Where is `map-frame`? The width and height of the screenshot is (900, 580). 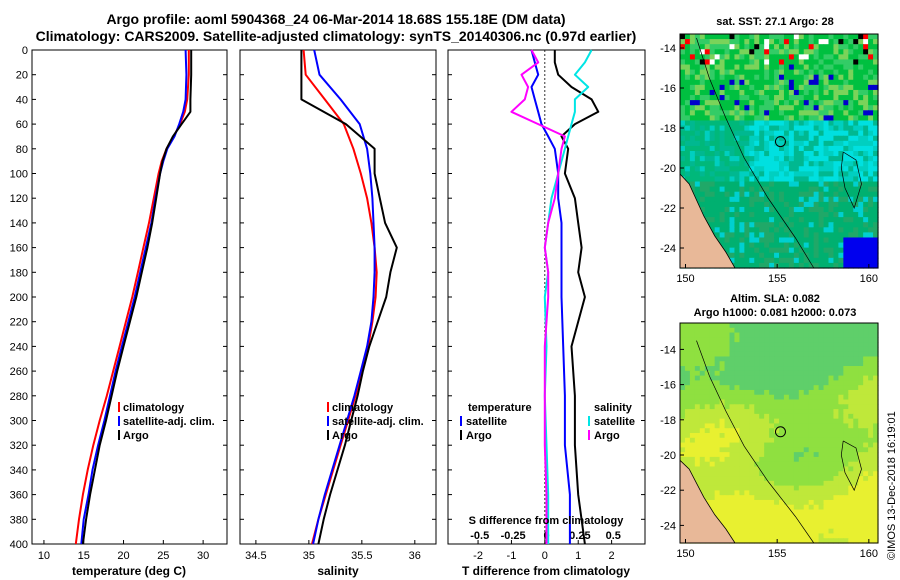 map-frame is located at coordinates (779, 433).